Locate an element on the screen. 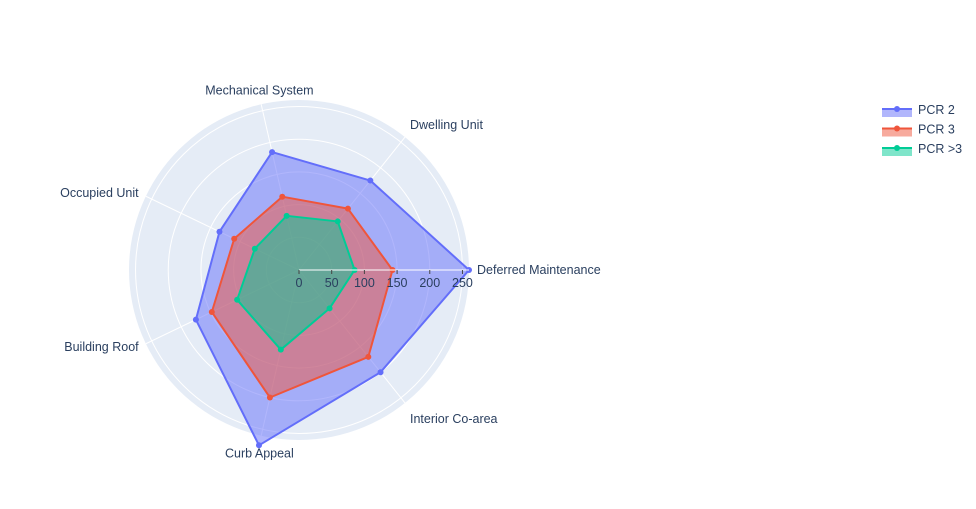  legend-label-pcr-2: PCR 2 is located at coordinates (936, 110).